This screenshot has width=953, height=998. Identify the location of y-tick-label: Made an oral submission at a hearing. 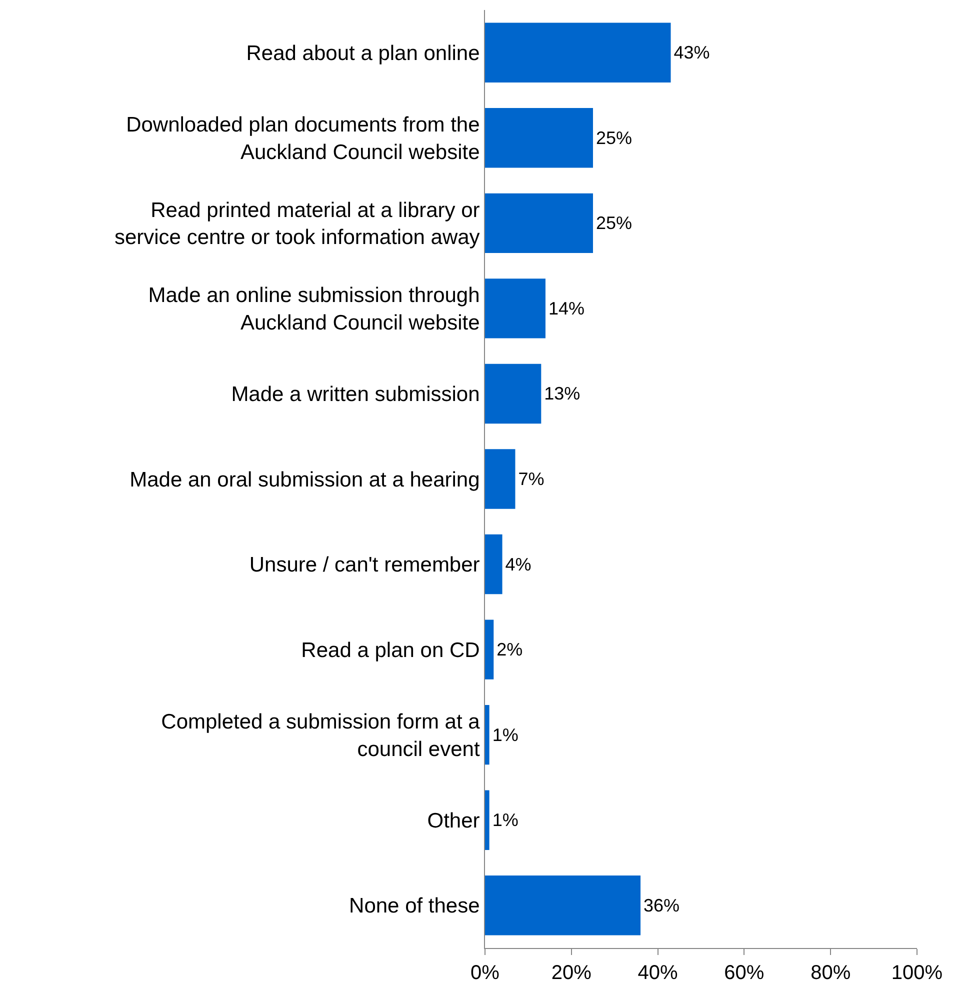
(305, 480).